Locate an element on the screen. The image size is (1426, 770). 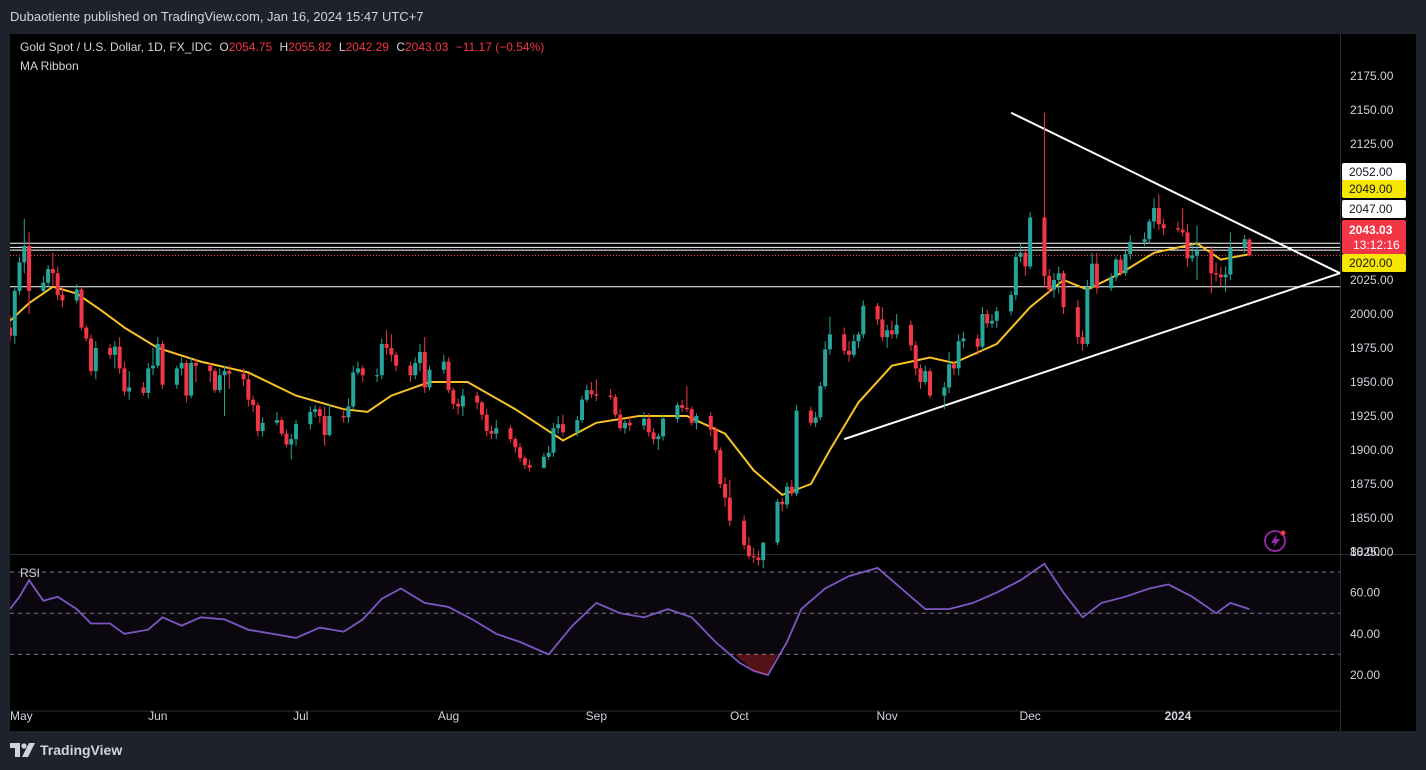
tradingview-brand: TradingView is located at coordinates (81, 750).